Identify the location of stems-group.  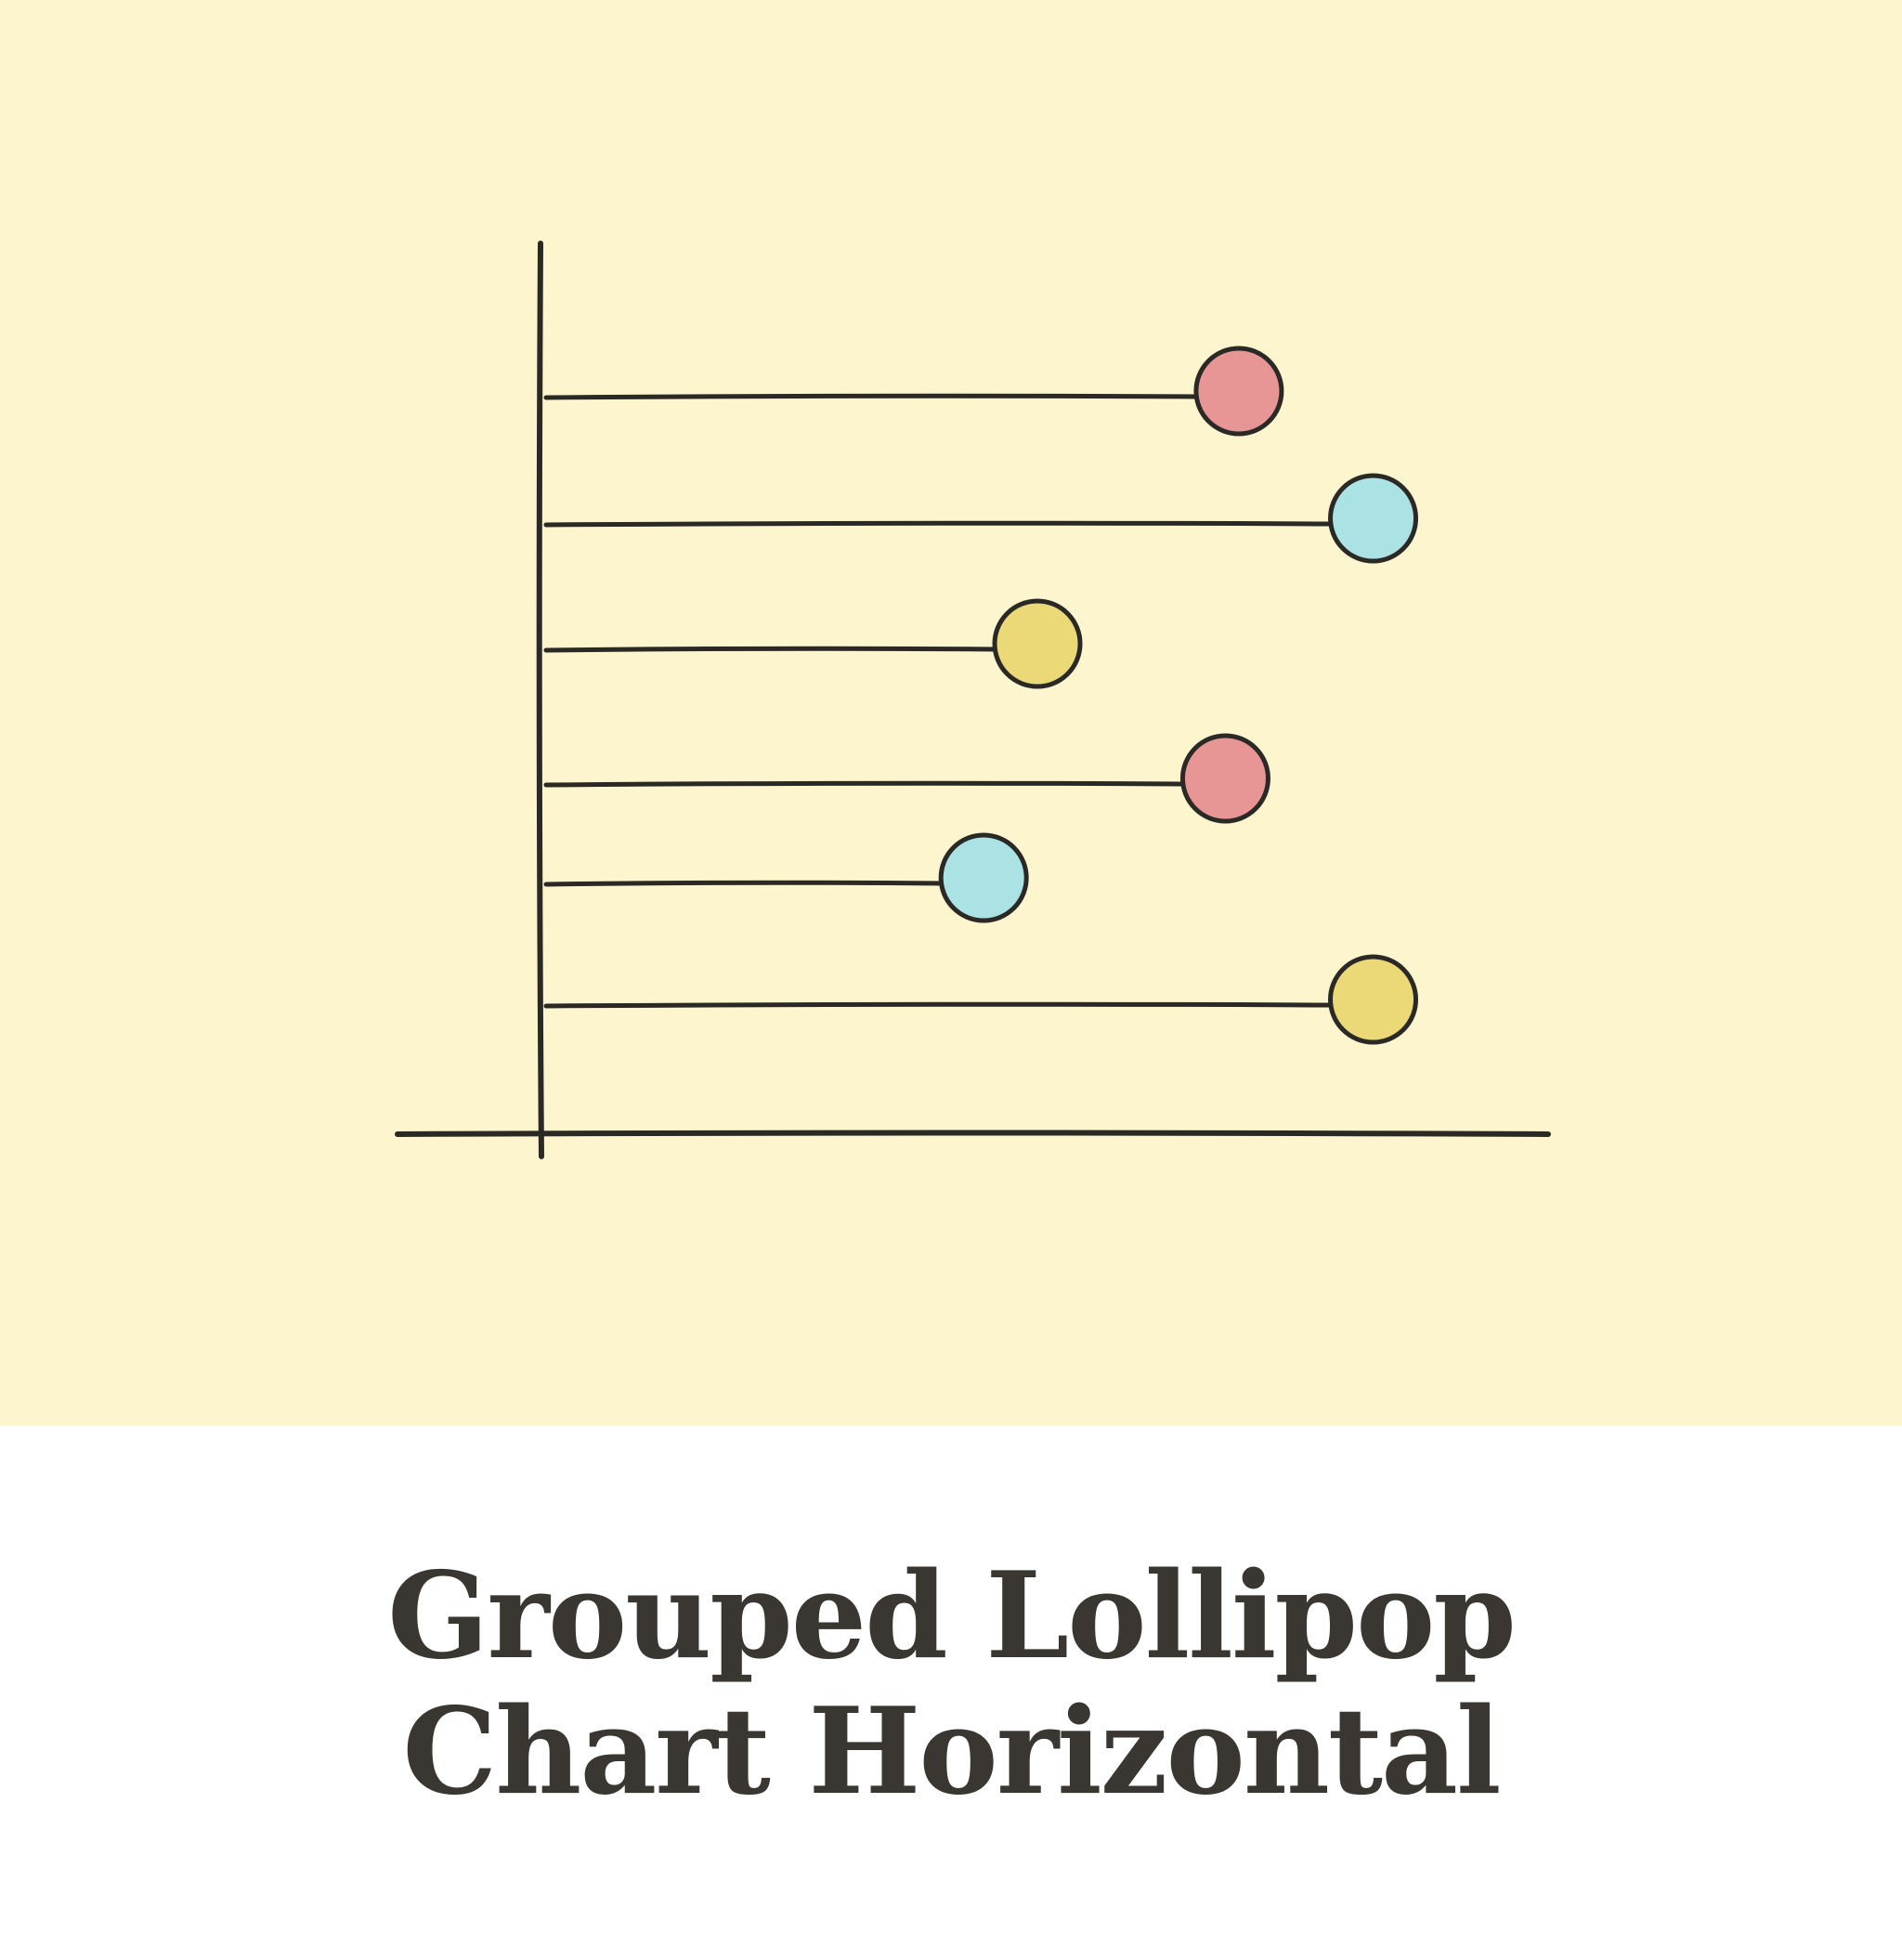
(940, 701).